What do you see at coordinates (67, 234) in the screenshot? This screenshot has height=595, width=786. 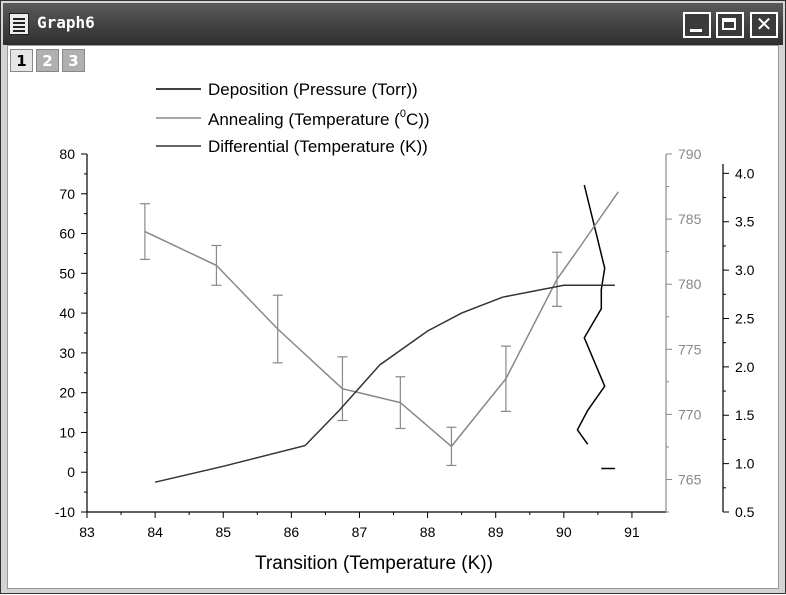 I see `left-tick-label: 60` at bounding box center [67, 234].